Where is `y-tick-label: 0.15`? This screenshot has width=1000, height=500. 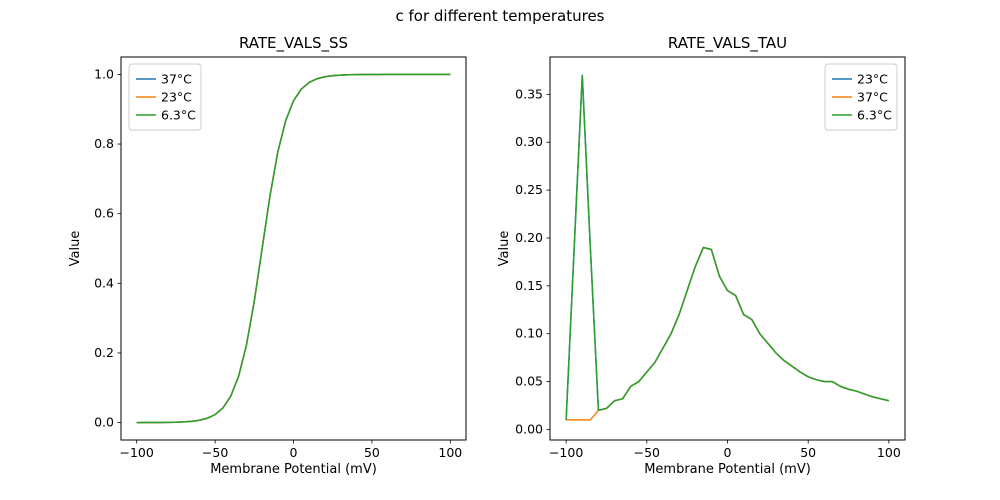 y-tick-label: 0.15 is located at coordinates (529, 285).